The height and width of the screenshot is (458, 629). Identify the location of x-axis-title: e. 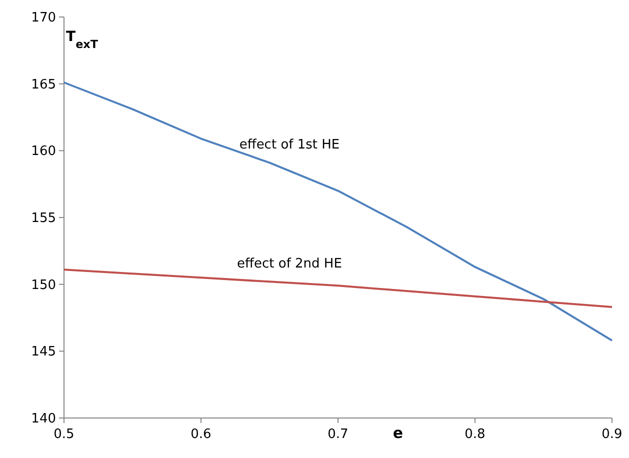
(398, 433).